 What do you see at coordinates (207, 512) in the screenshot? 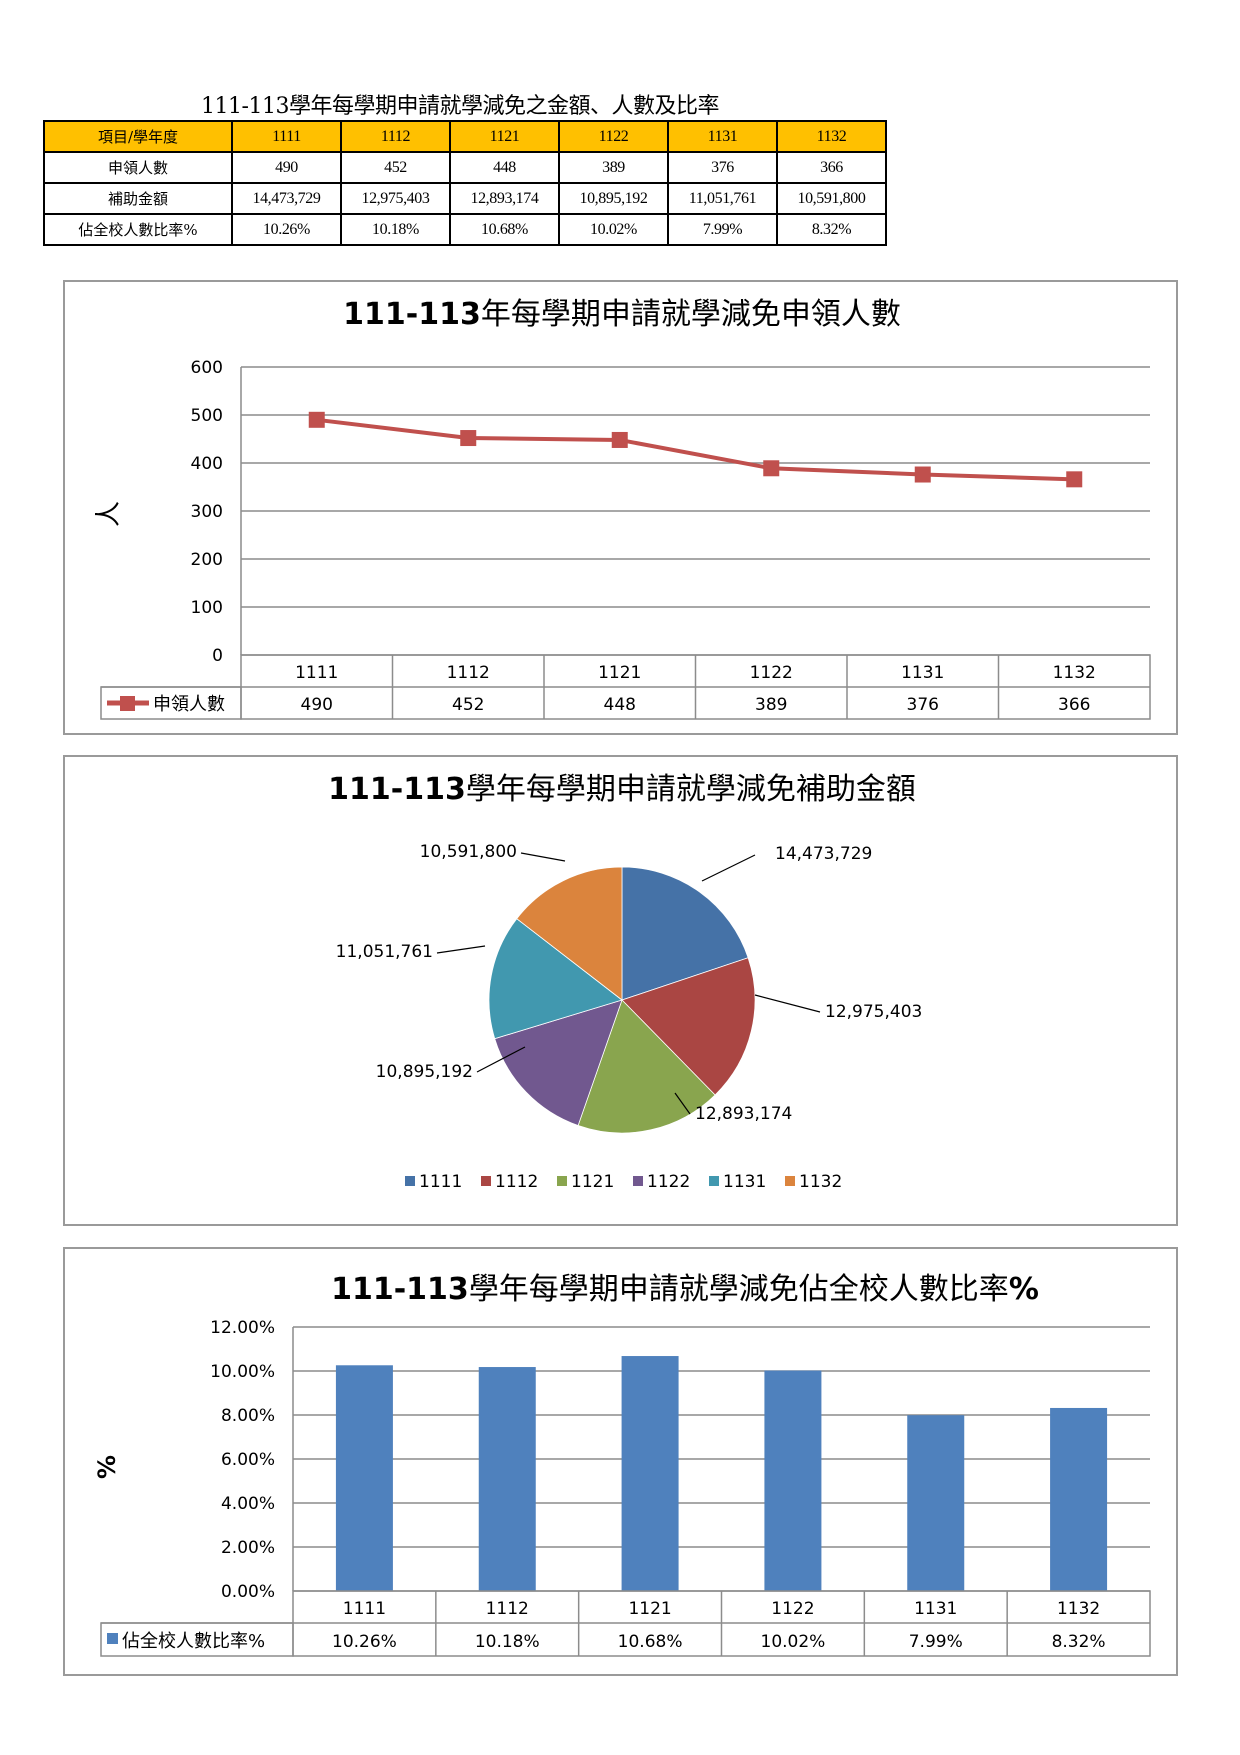
I see `y-tick-label: 300` at bounding box center [207, 512].